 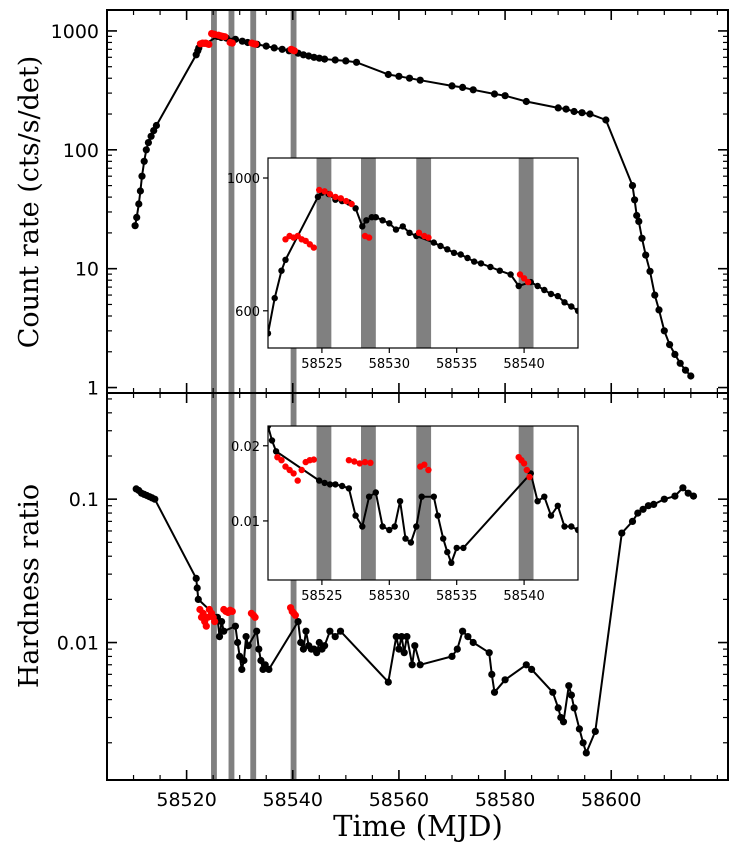 I want to click on bottom-inset-frame, so click(x=423, y=503).